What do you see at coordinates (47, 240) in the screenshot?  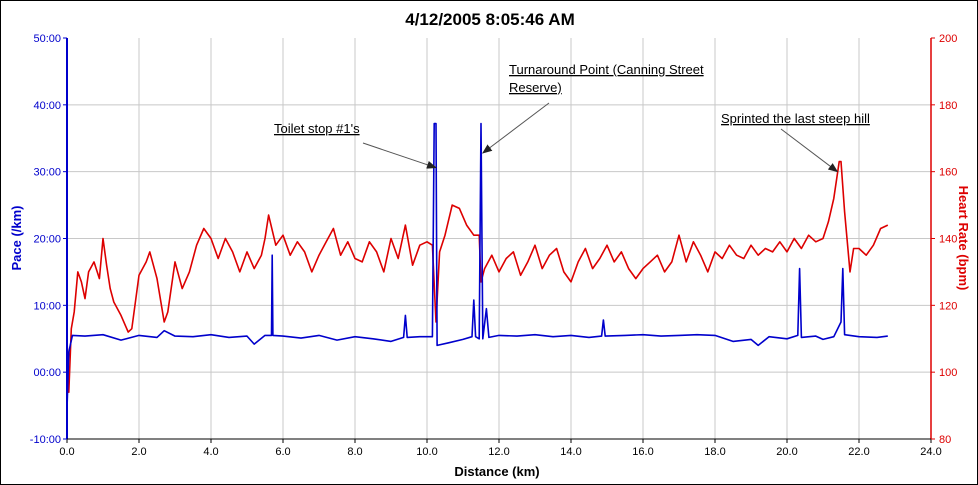 I see `left-tick-label: 20:00` at bounding box center [47, 240].